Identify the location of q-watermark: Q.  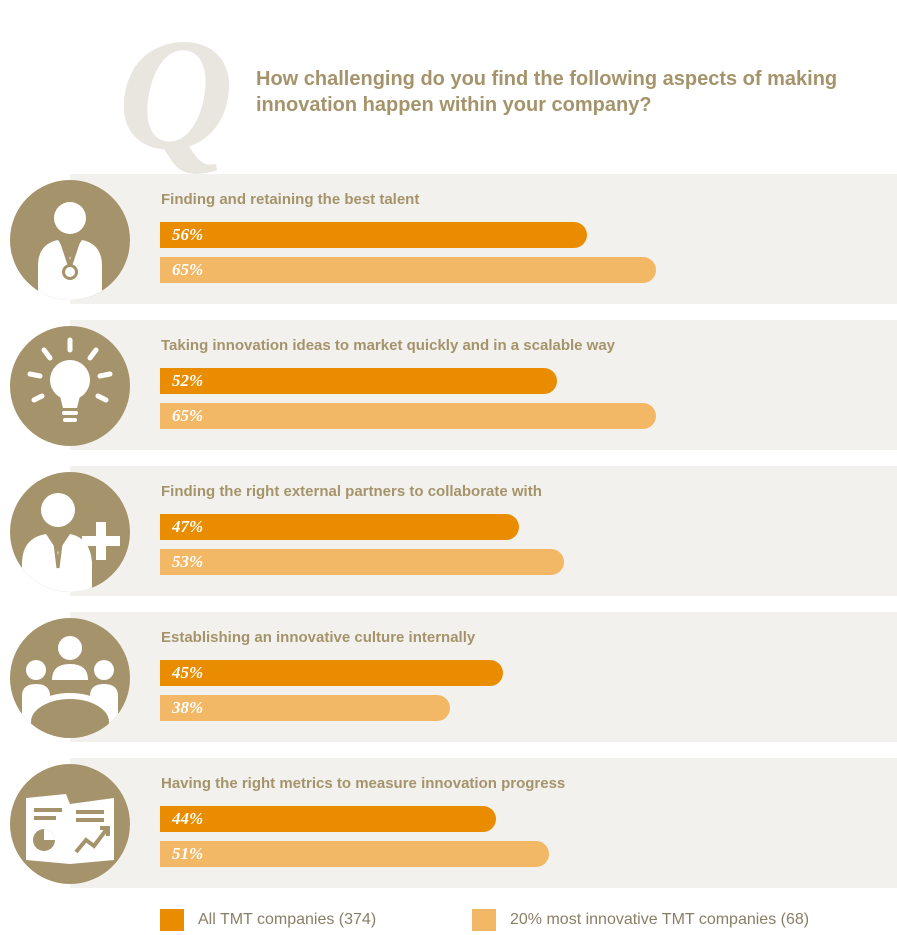
(176, 94).